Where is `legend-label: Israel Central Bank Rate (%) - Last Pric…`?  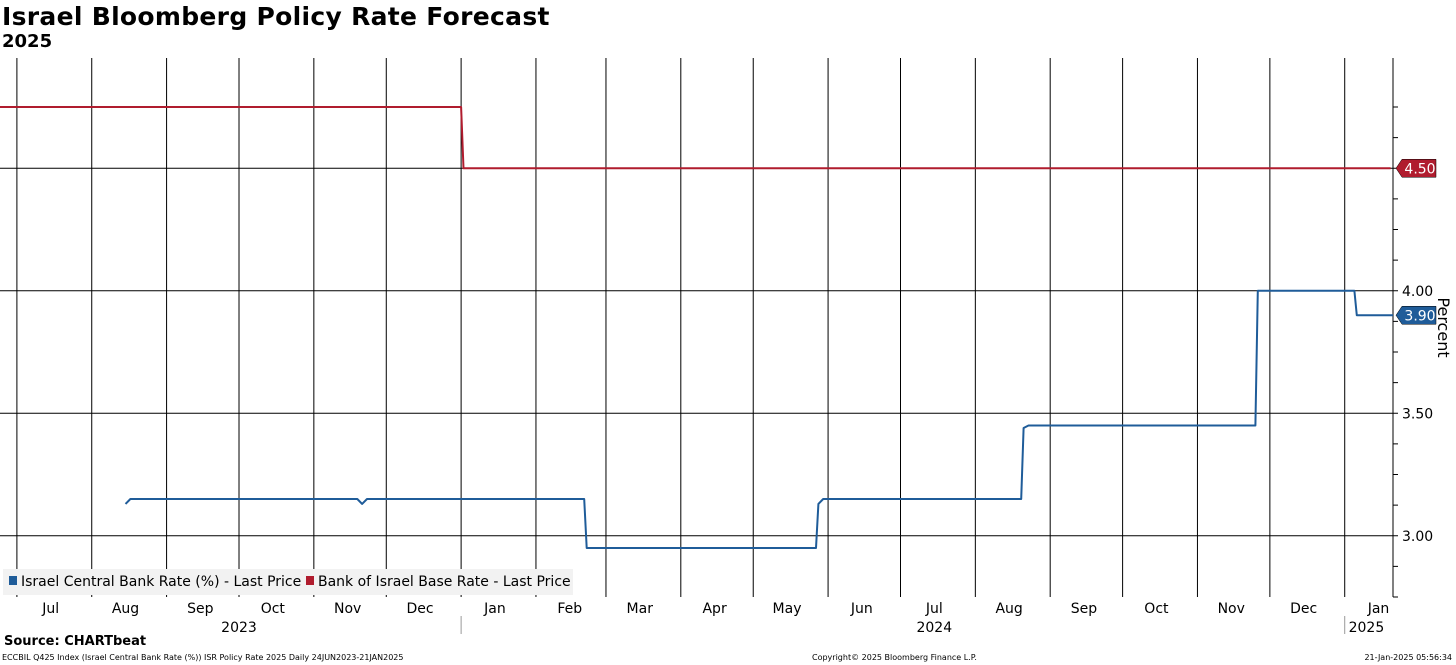 legend-label: Israel Central Bank Rate (%) - Last Pric… is located at coordinates (161, 582).